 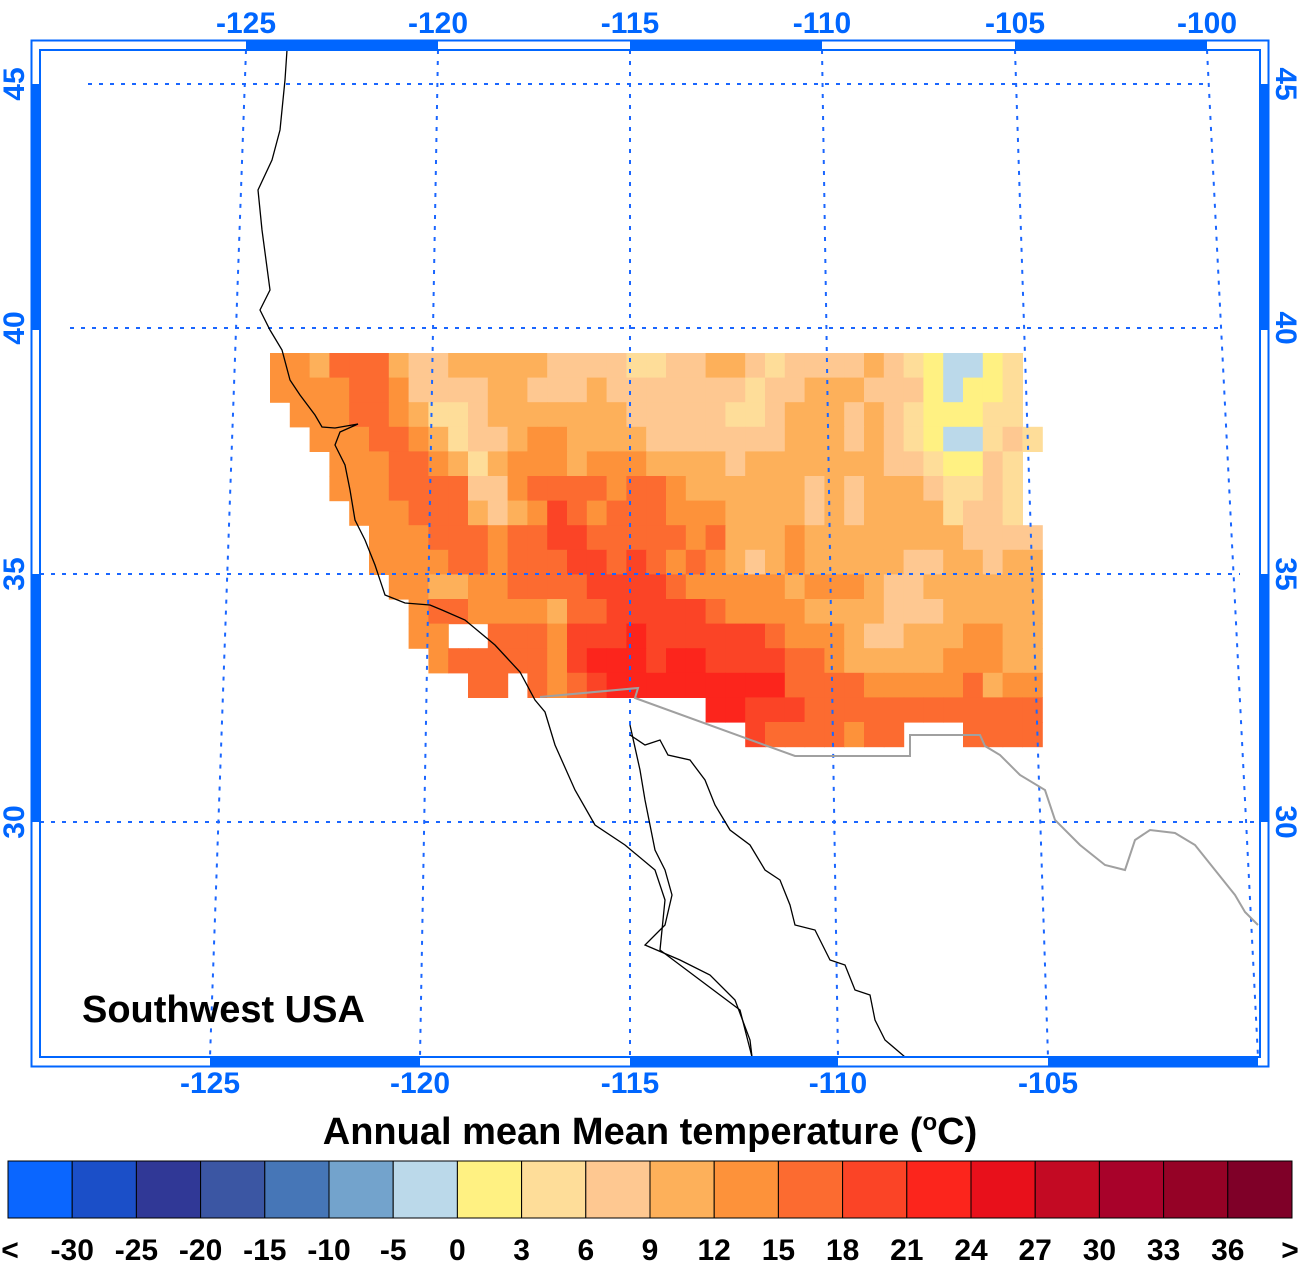 I want to click on colorbar-tick-label: -5, so click(x=393, y=1250).